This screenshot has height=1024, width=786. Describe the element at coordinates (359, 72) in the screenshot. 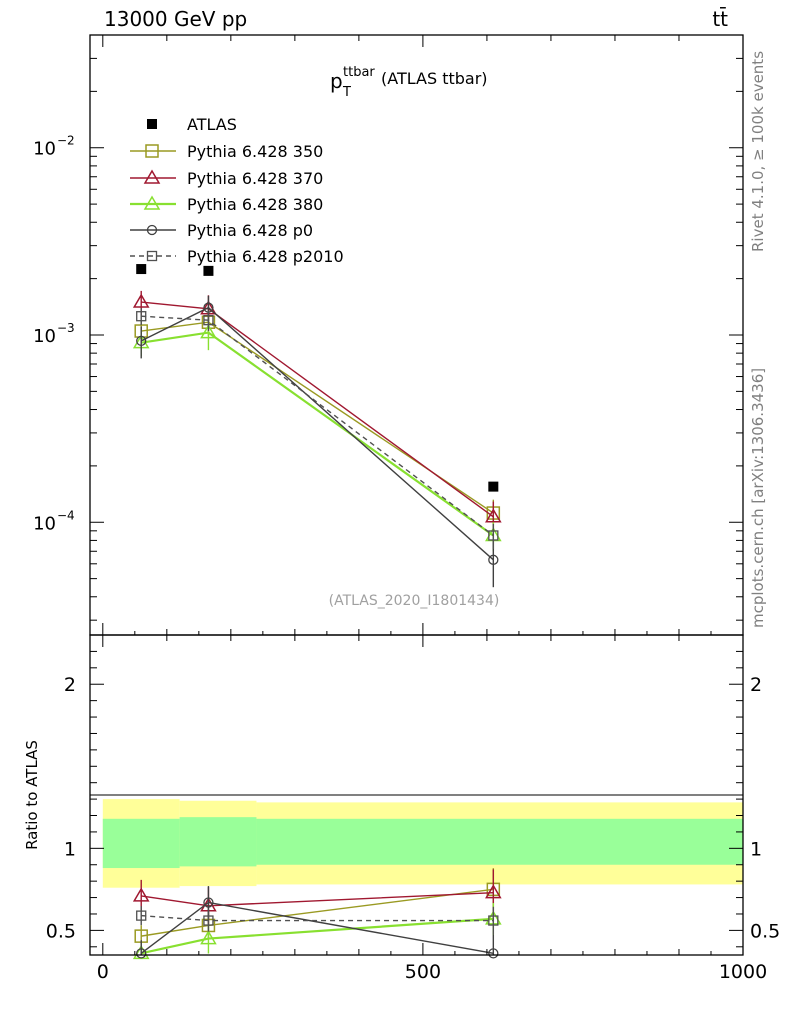

I see `title-superscript: ttbar` at that location.